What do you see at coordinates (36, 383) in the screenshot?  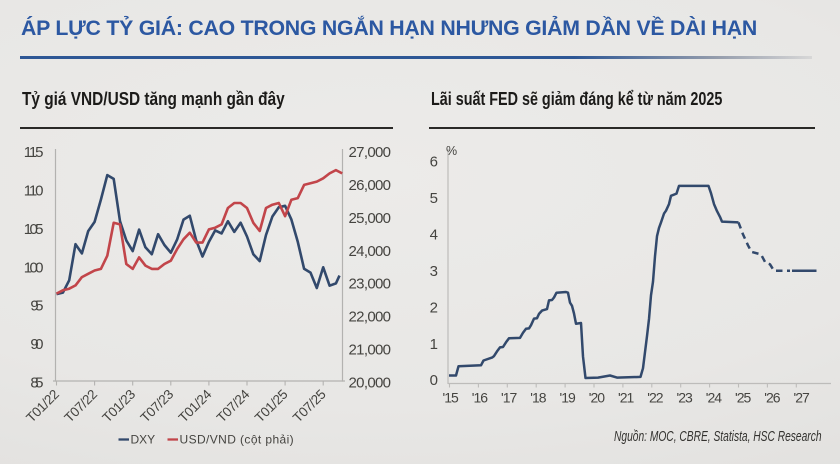 I see `svg-text: 85` at bounding box center [36, 383].